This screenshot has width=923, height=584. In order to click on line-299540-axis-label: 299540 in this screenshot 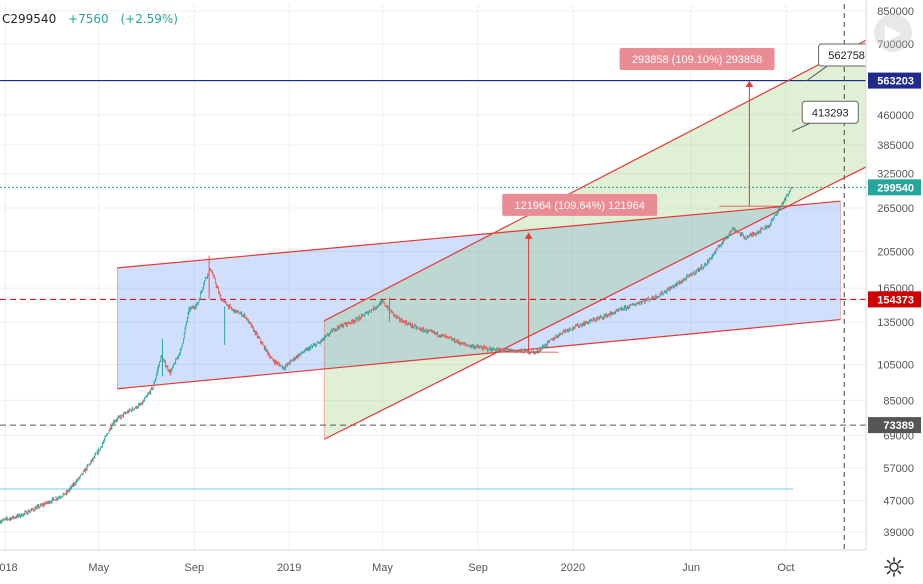, I will do `click(895, 188)`.